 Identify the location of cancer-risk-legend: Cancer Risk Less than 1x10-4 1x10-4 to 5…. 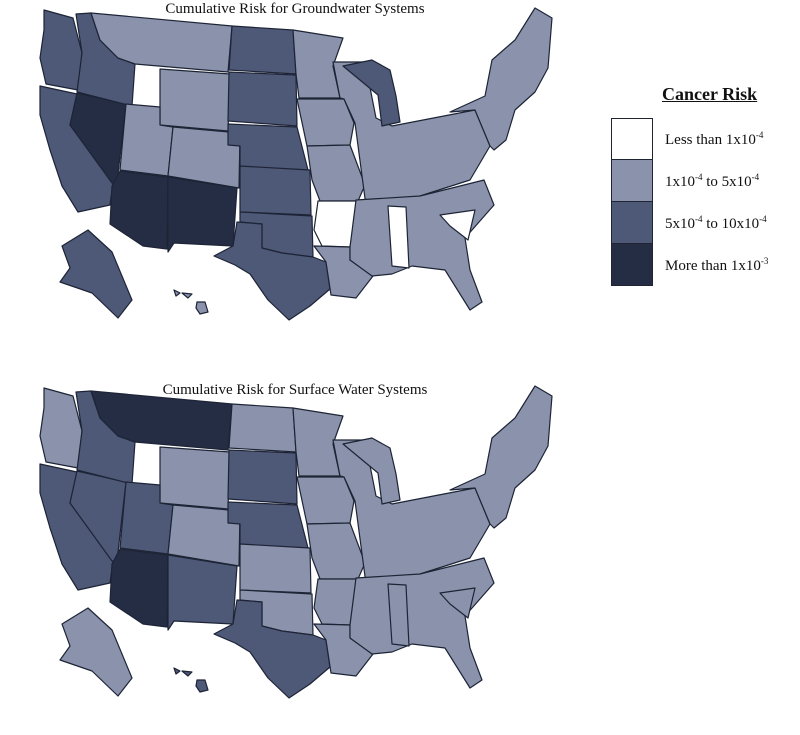
(705, 185).